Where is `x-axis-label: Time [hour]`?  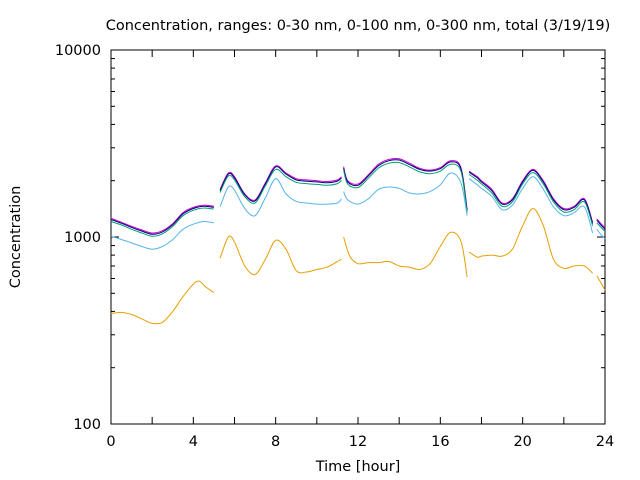 x-axis-label: Time [hour] is located at coordinates (358, 467).